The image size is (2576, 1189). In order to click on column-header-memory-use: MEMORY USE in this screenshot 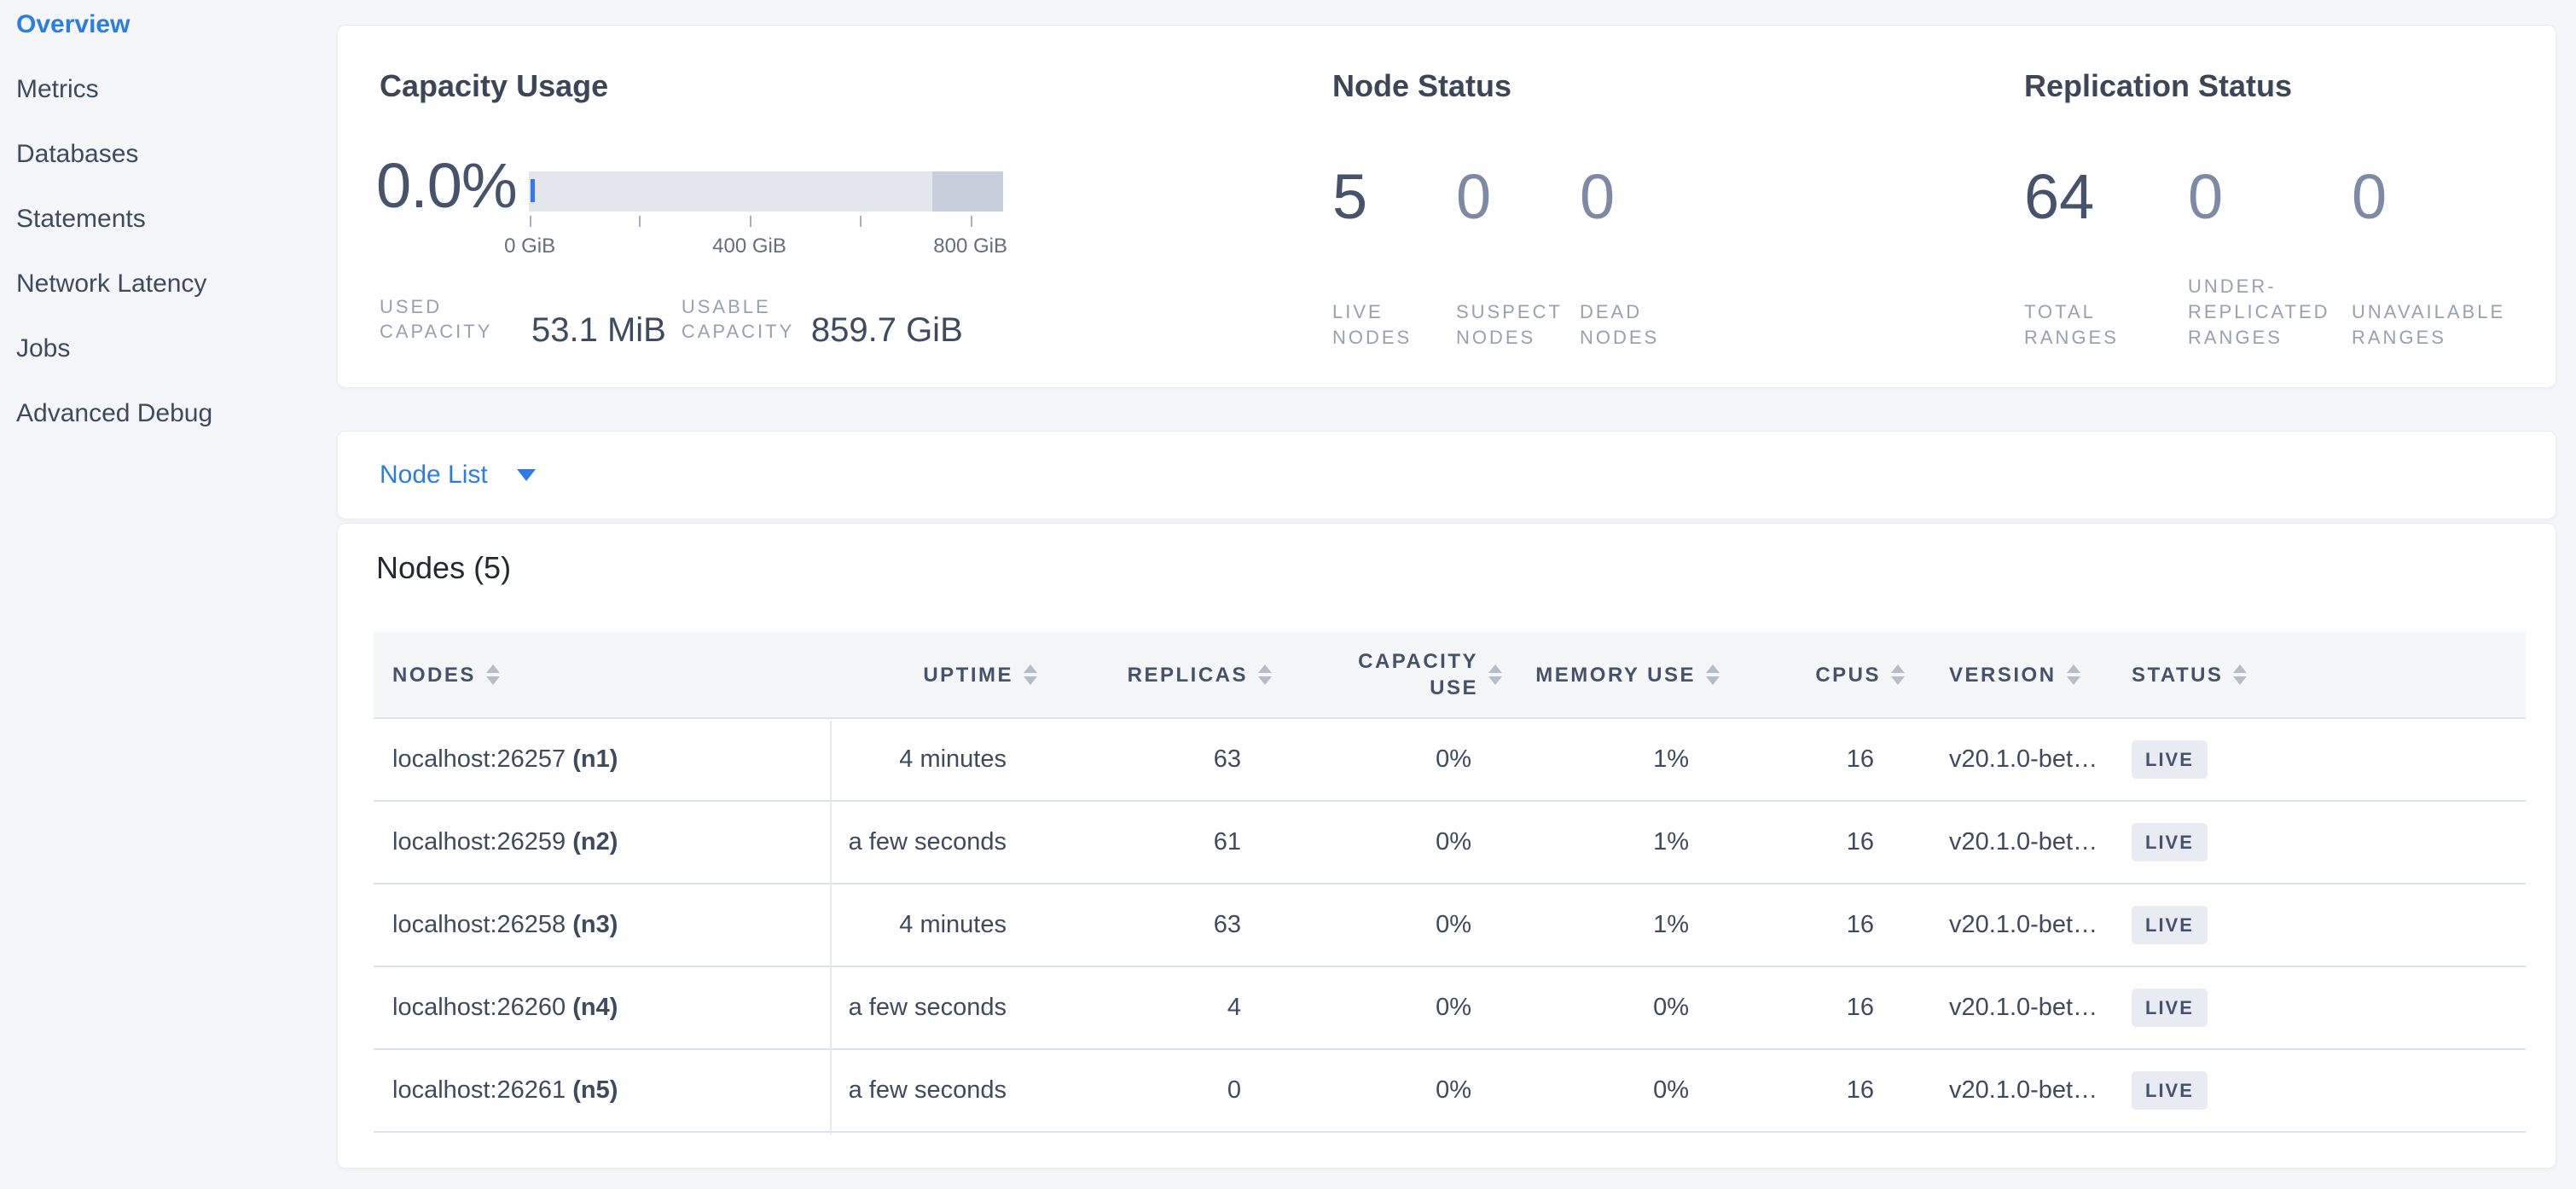, I will do `click(1611, 674)`.